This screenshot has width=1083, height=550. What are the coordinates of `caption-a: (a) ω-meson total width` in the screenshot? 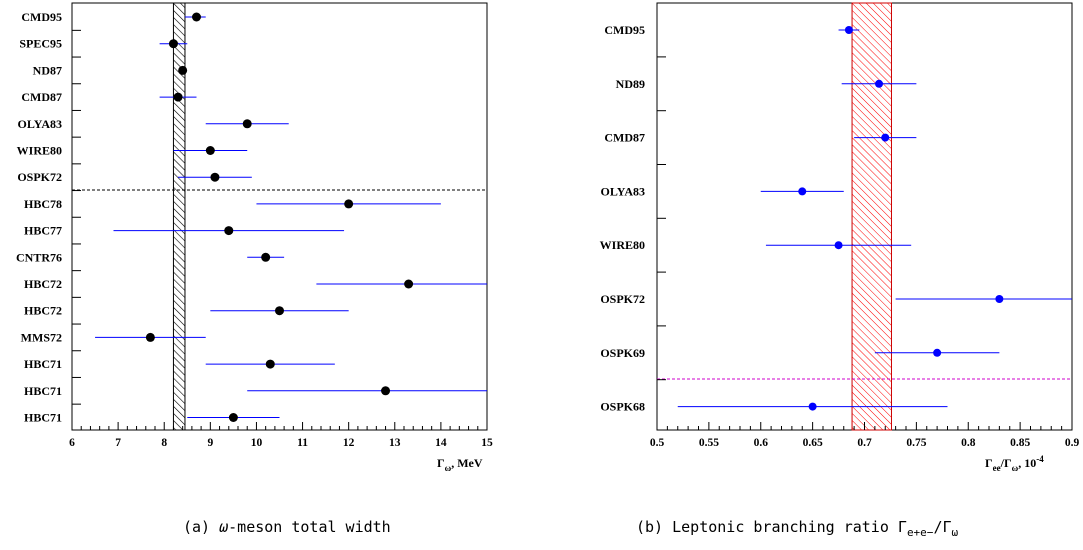 It's located at (287, 527).